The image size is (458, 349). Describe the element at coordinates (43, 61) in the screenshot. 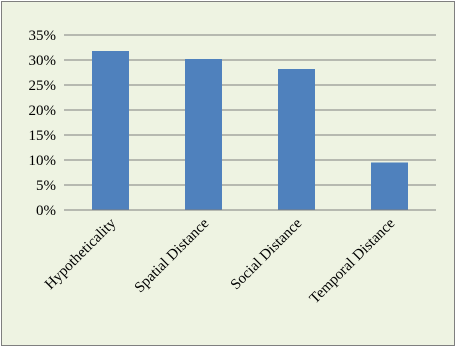

I see `y-tick-label: 30%` at that location.